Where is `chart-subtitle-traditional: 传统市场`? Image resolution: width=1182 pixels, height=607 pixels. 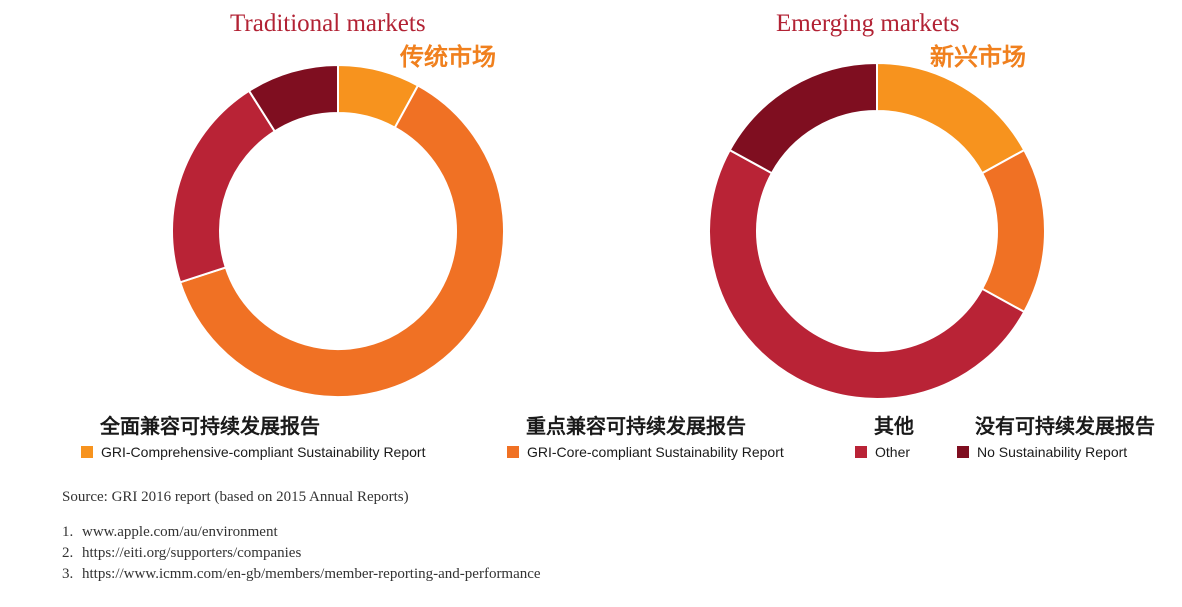 chart-subtitle-traditional: 传统市场 is located at coordinates (448, 57).